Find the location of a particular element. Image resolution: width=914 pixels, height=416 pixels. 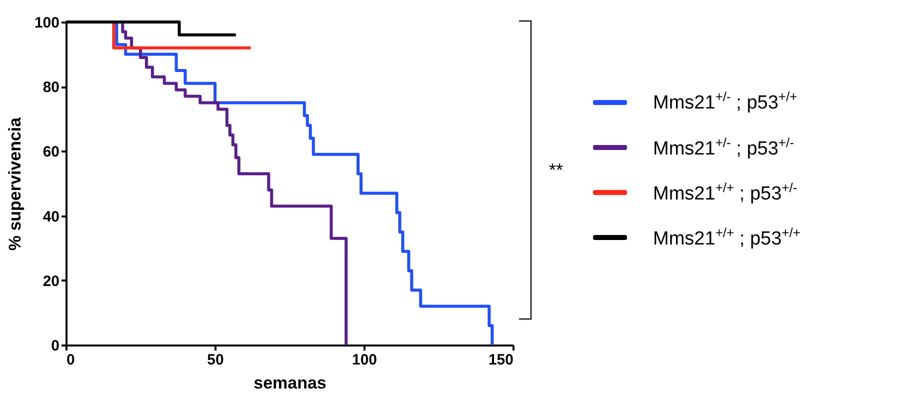

y-tick-label: 60 is located at coordinates (51, 152).